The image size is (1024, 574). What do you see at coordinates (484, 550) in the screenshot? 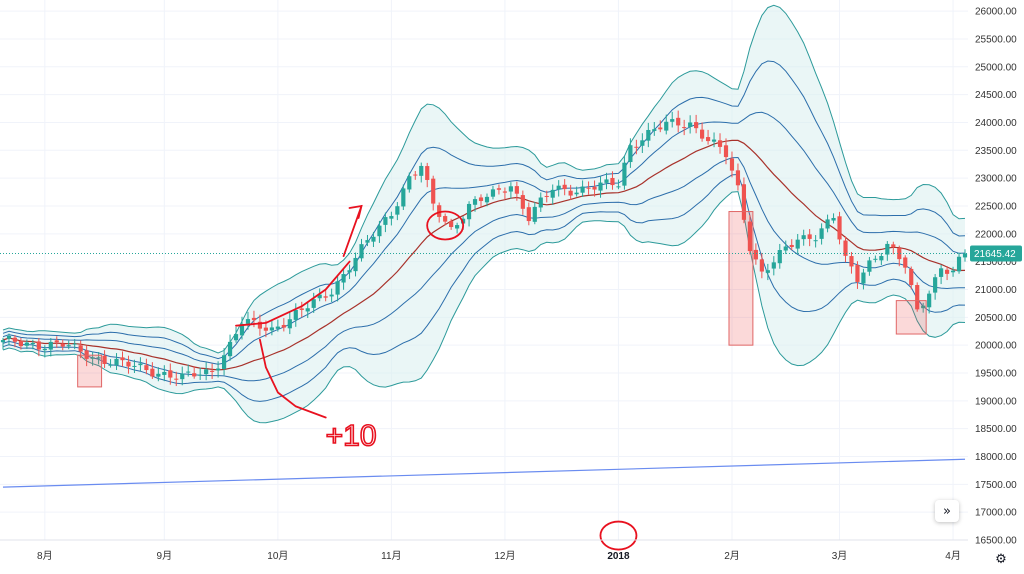
I see `time-axis: 8月 9月 10月 11月 12月 2018 2月 3月 4月` at bounding box center [484, 550].